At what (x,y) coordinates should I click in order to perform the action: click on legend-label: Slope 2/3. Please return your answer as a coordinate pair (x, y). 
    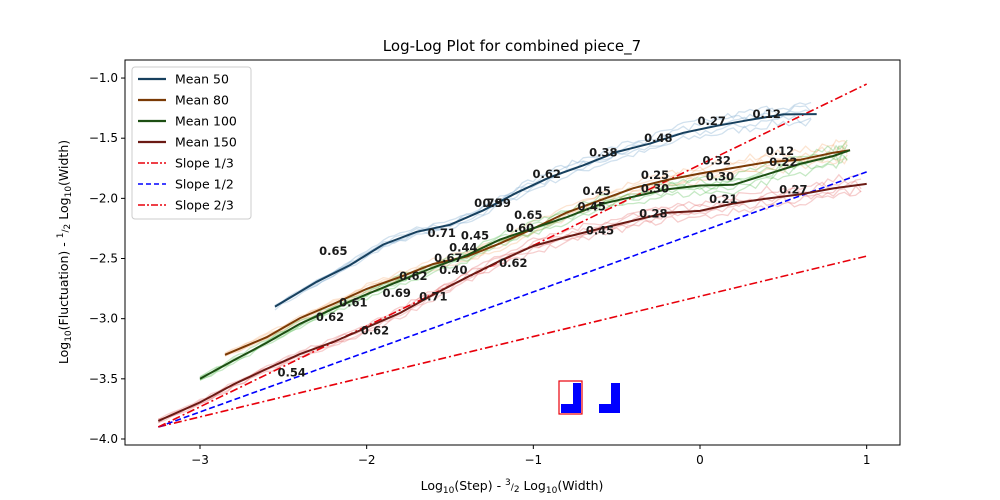
    Looking at the image, I should click on (204, 205).